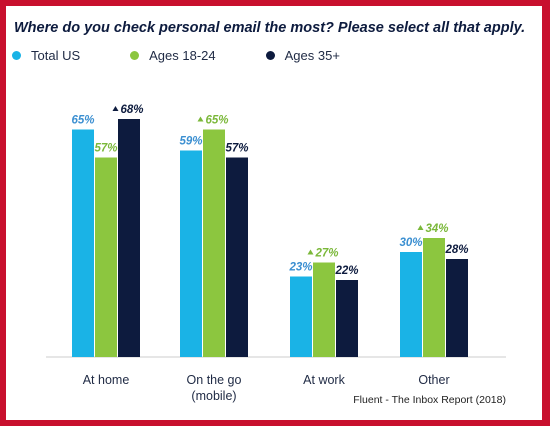 The image size is (550, 426). What do you see at coordinates (191, 253) in the screenshot?
I see `bar-total-us-on-the-go` at bounding box center [191, 253].